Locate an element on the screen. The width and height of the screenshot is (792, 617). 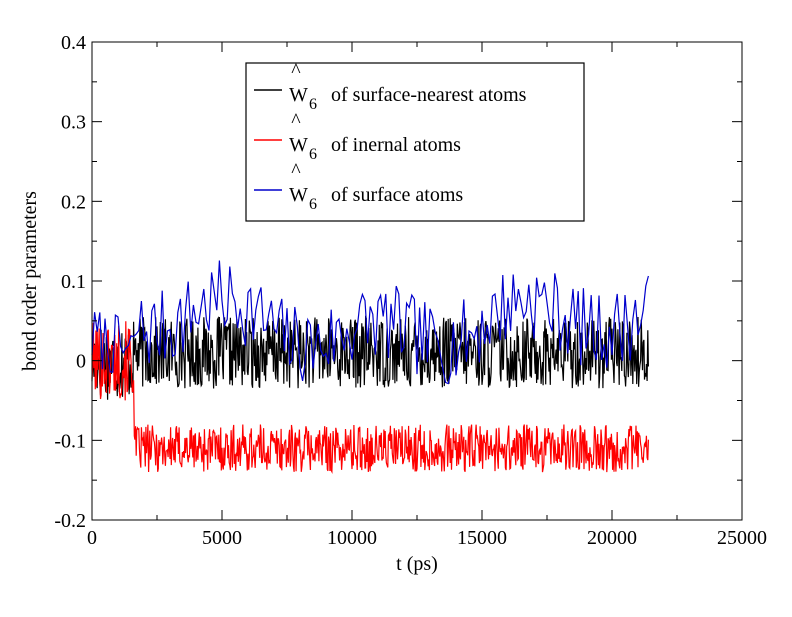
y-tick-label: -0.2 is located at coordinates (70, 521).